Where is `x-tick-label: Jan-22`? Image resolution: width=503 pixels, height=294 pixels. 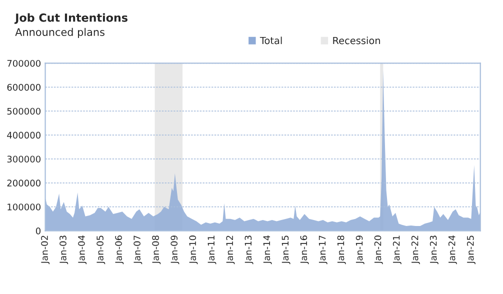 x-tick-label: Jan-22 is located at coordinates (415, 250).